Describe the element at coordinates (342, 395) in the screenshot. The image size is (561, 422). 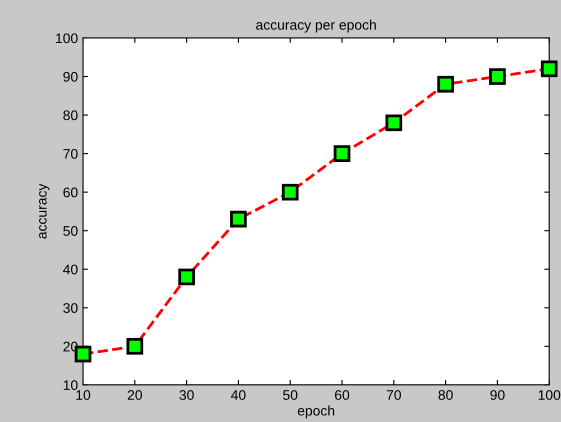
I see `x-tick-label: 60` at that location.